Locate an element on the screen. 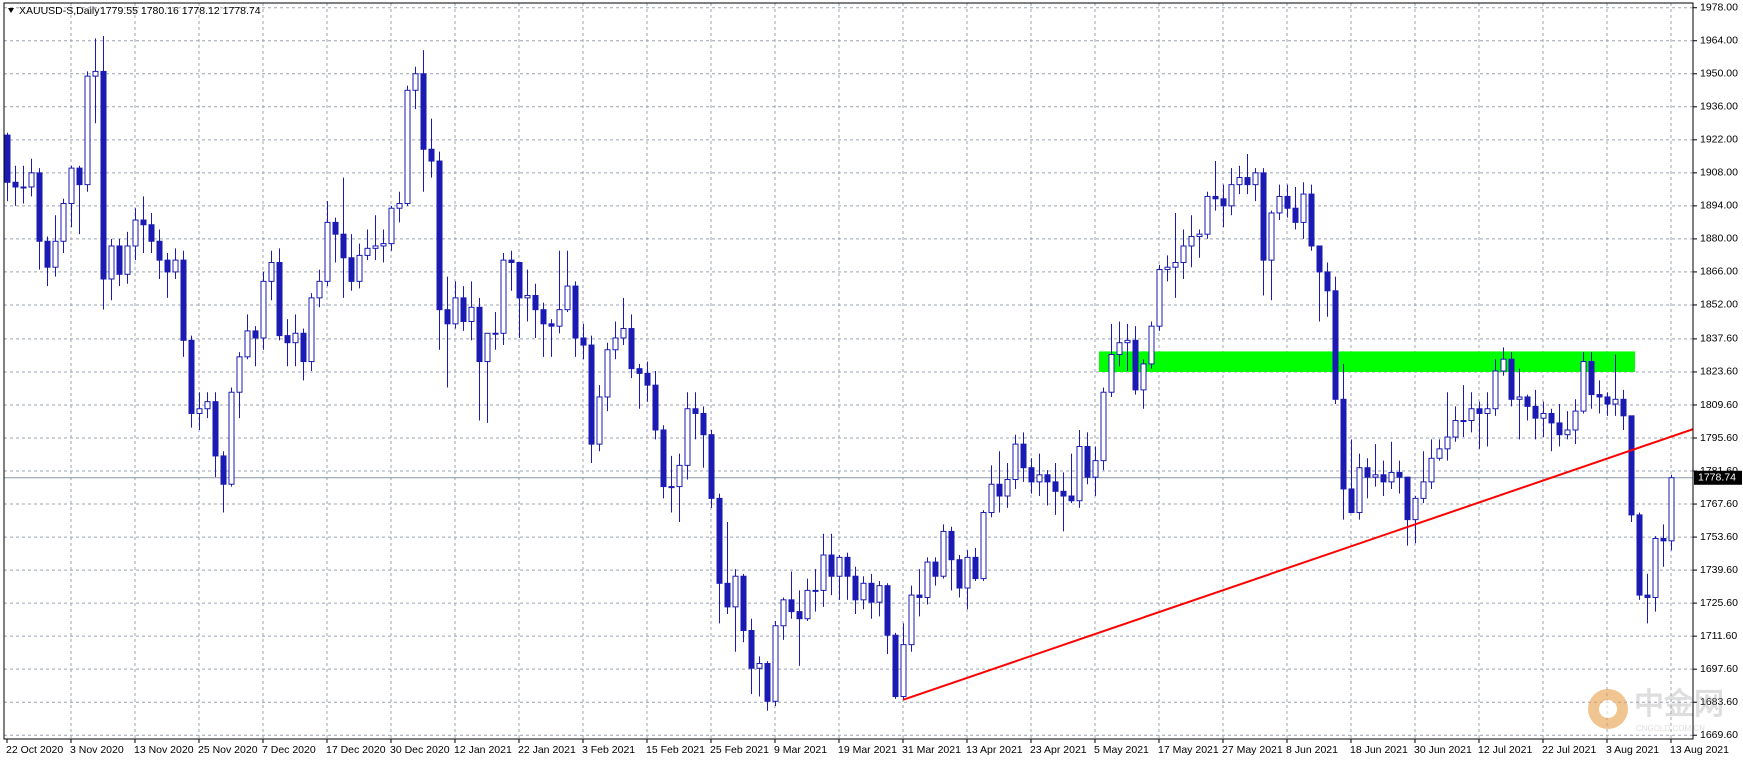  y-tick-label: 1809.60 is located at coordinates (1719, 405).